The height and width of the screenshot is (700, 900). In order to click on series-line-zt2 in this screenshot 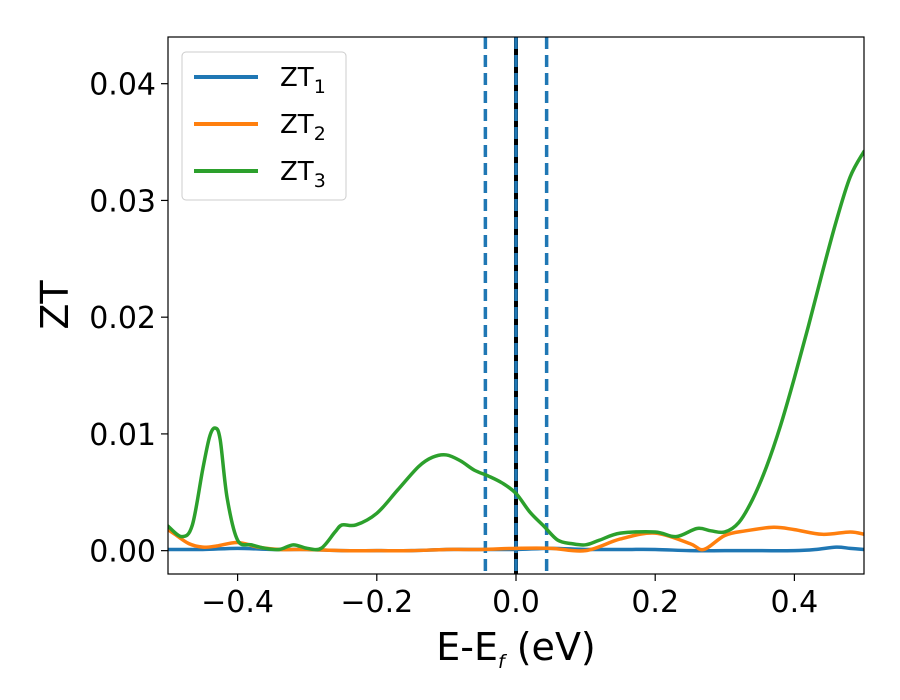, I will do `click(516, 539)`.